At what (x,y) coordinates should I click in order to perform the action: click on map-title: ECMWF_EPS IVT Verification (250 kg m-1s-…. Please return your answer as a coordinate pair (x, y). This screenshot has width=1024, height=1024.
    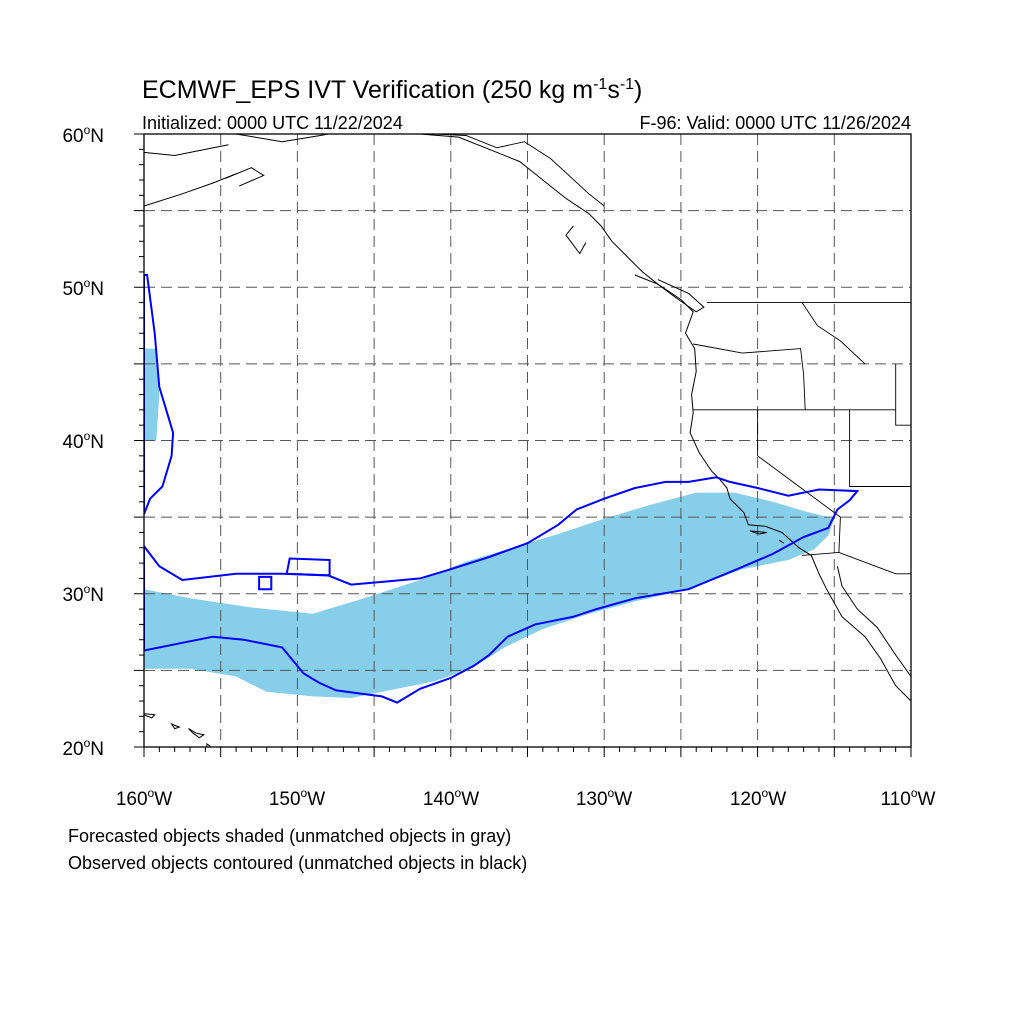
    Looking at the image, I should click on (392, 90).